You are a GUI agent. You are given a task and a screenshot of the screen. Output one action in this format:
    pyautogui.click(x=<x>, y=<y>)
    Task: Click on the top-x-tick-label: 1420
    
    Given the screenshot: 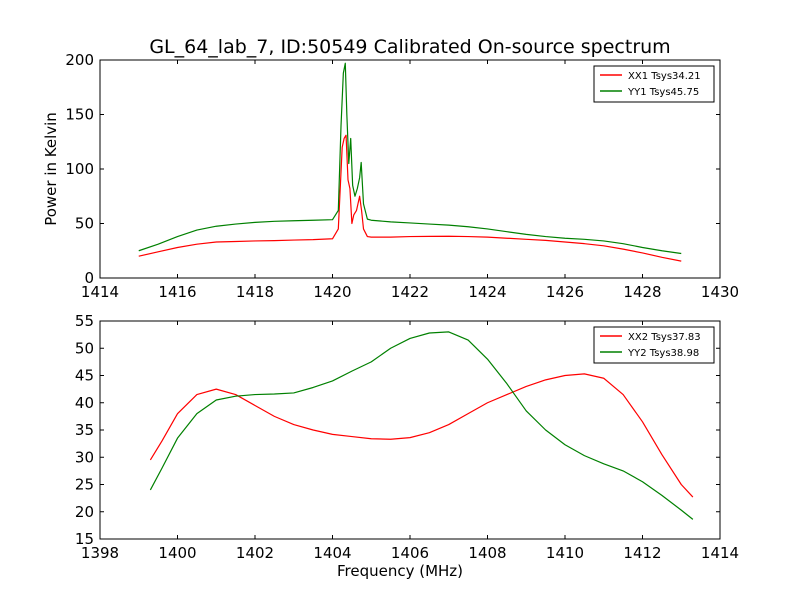 What is the action you would take?
    pyautogui.click(x=332, y=292)
    